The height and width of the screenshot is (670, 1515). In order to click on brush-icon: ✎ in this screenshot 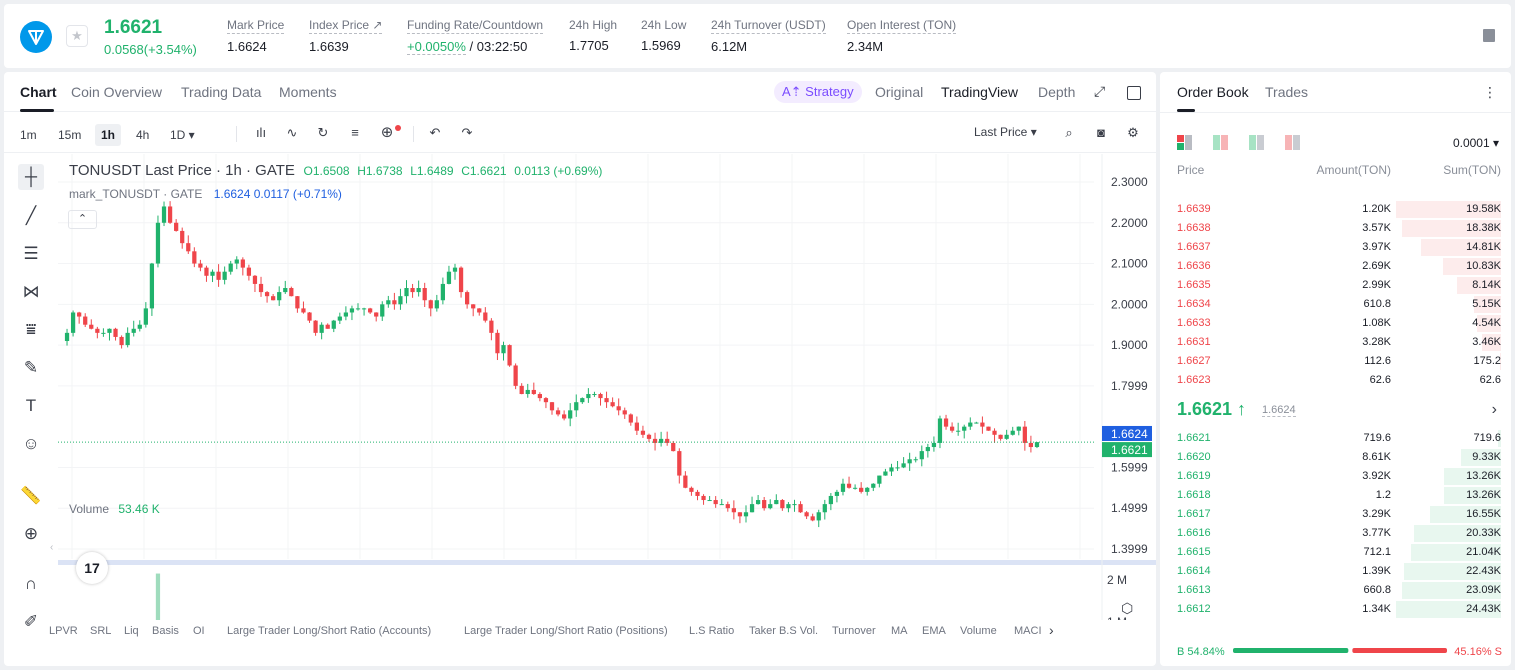, I will do `click(31, 367)`.